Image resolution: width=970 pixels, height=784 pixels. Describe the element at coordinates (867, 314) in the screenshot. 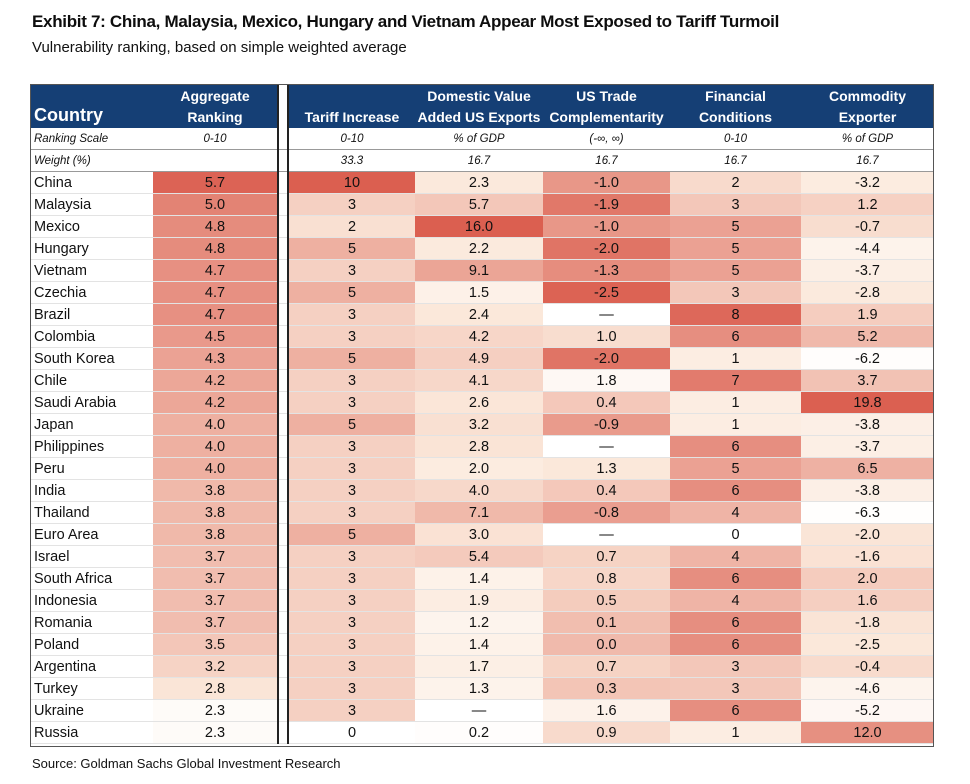

I see `commodity-exporter-cell: 1.9` at that location.